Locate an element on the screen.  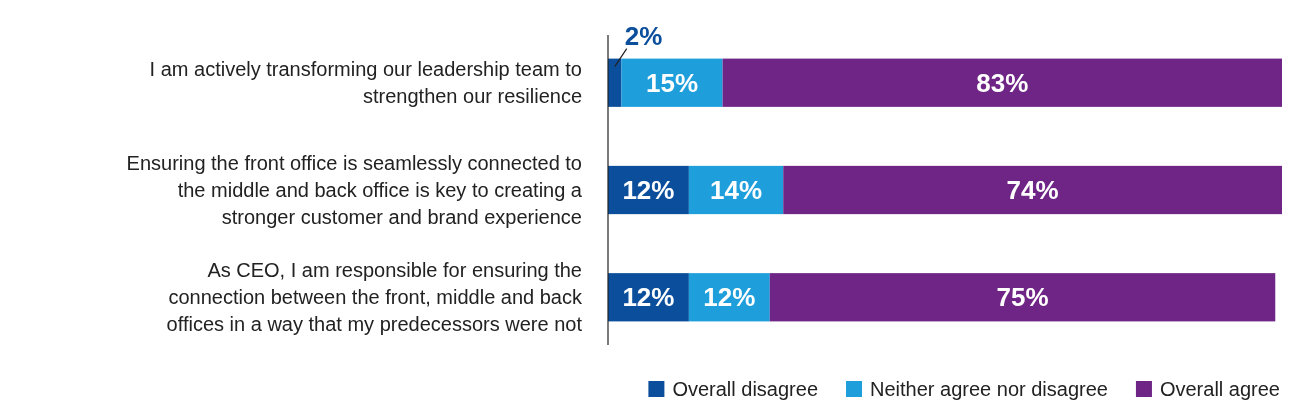
legend-label: Overall disagree is located at coordinates (745, 389).